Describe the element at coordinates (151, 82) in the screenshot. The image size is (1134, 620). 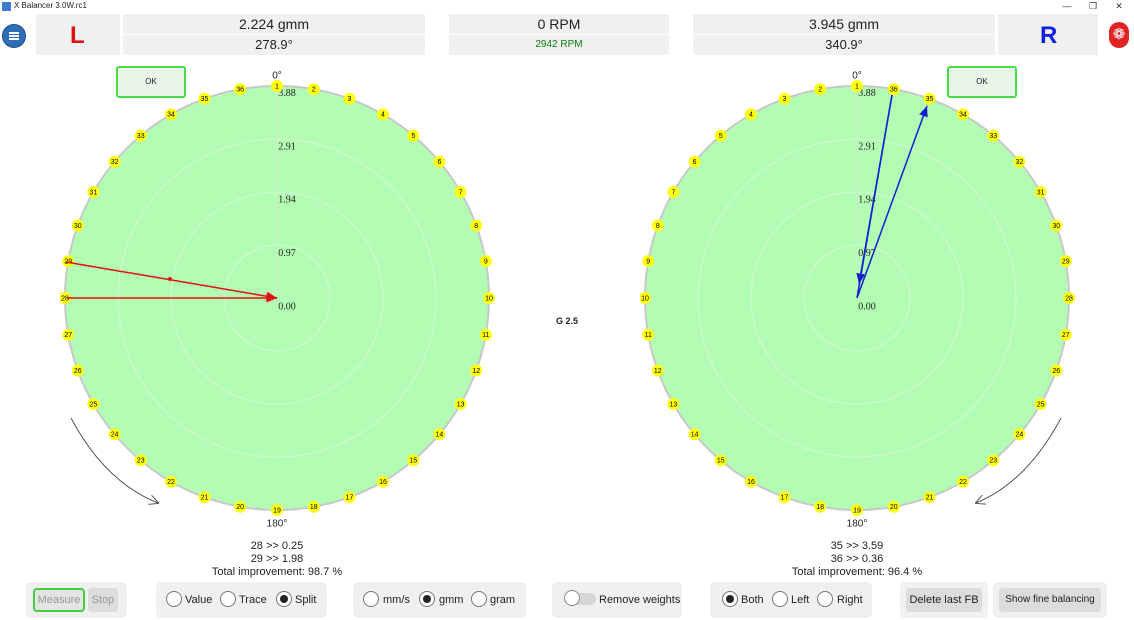
I see `left-ok-button: OK` at that location.